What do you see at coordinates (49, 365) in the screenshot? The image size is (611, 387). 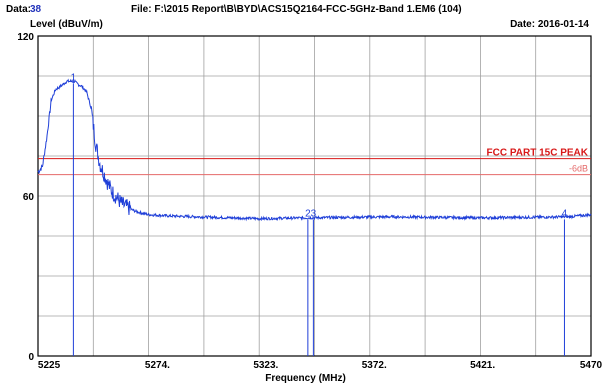 I see `x-tick-label: 5225` at bounding box center [49, 365].